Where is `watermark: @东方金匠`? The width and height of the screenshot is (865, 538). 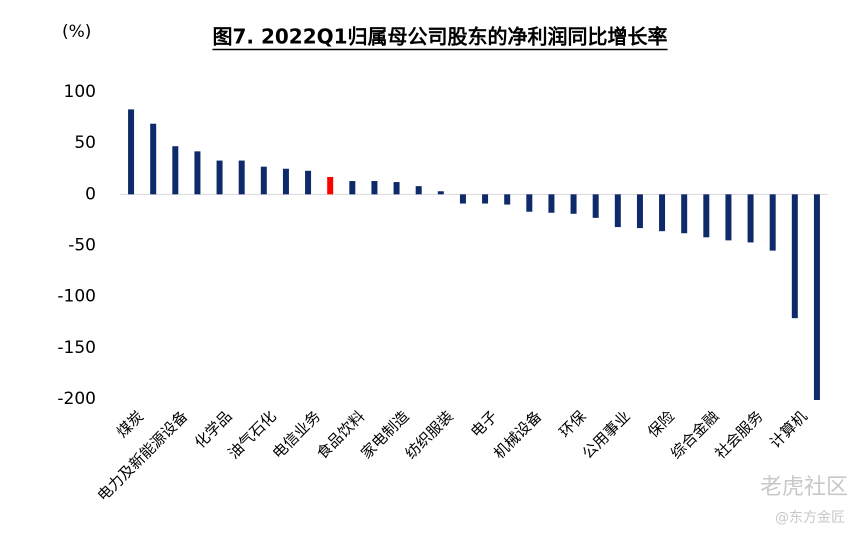 watermark: @东方金匠 is located at coordinates (810, 518).